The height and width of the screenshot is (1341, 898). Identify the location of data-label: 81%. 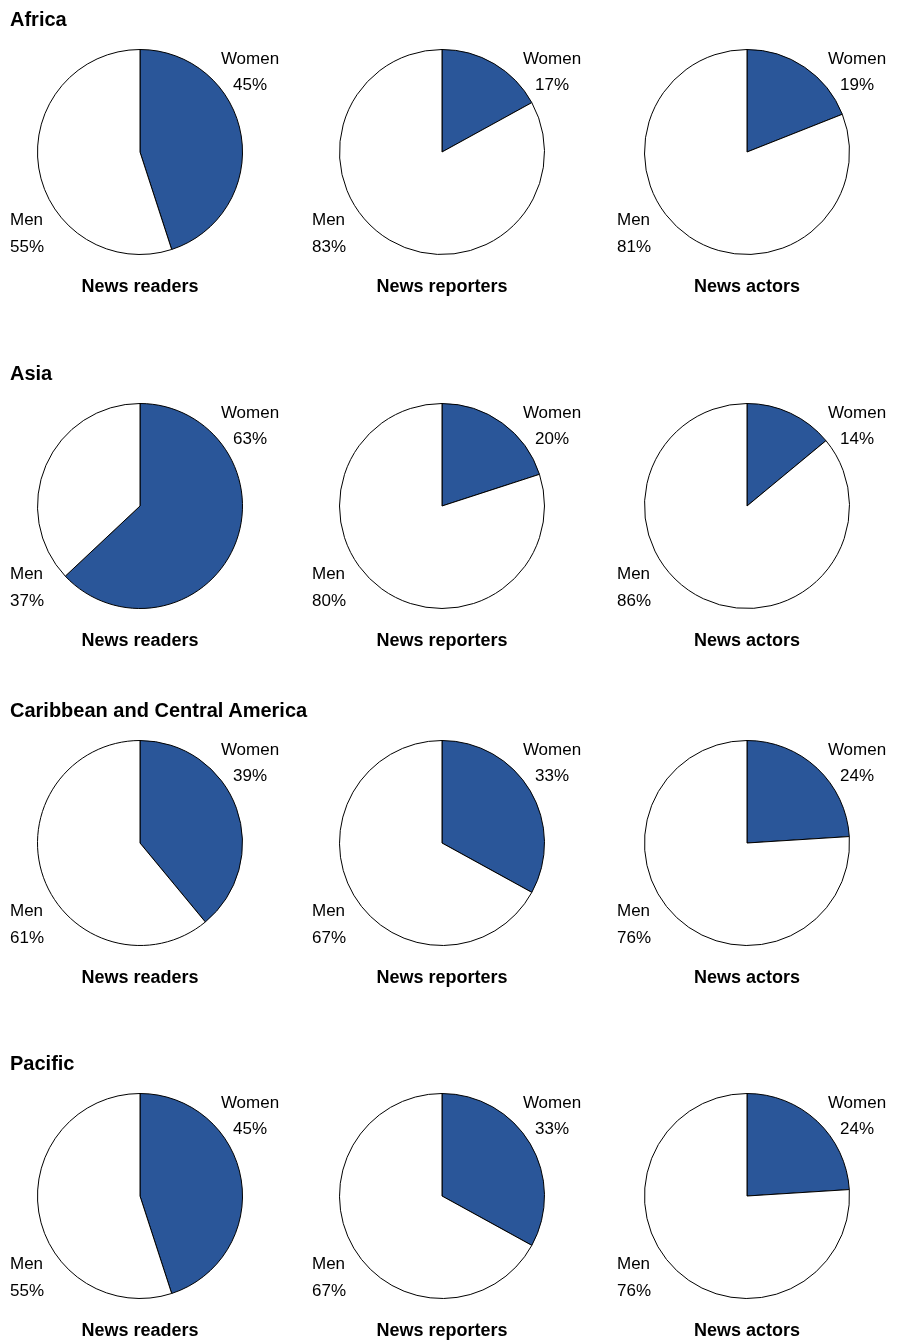
(634, 246).